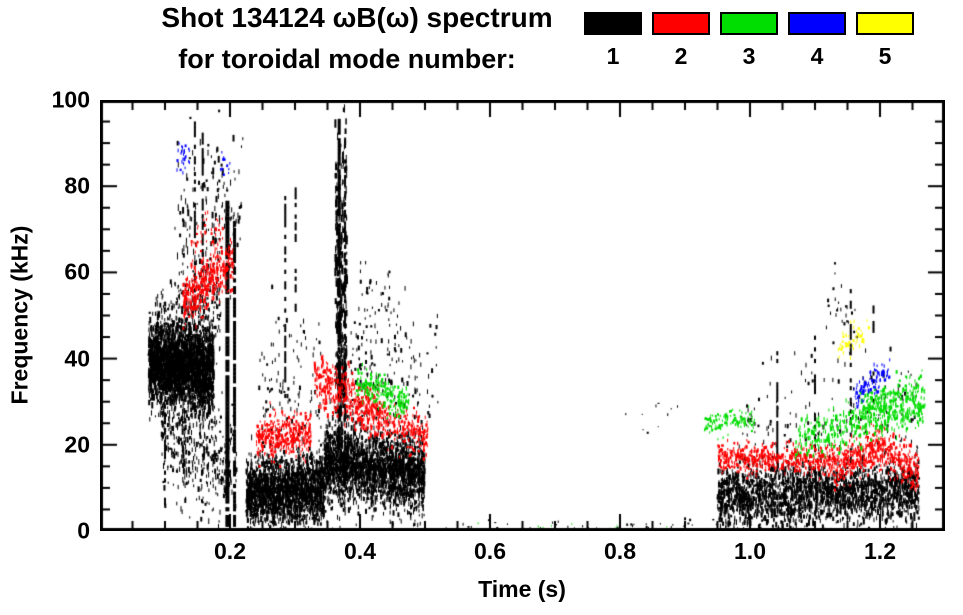  I want to click on y-axis-title: Frequency (kHz), so click(19, 315).